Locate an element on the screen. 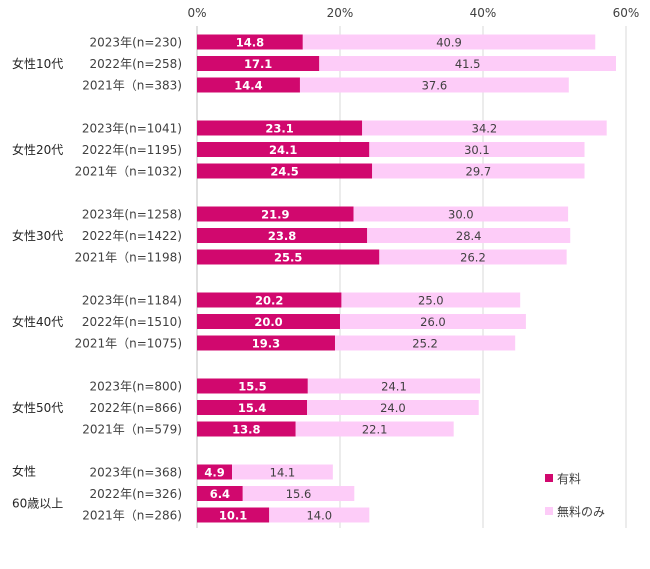 The image size is (650, 569). row-label: 2023年(n=1258) is located at coordinates (132, 215).